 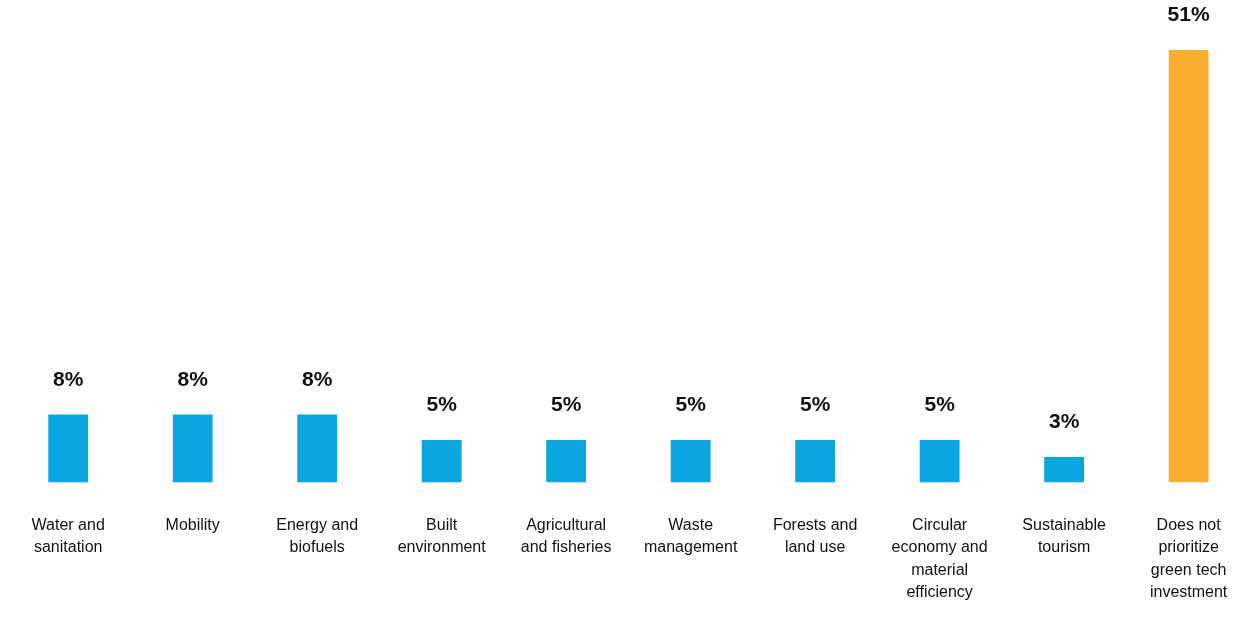 What do you see at coordinates (192, 525) in the screenshot?
I see `x-tick-label: Mobility` at bounding box center [192, 525].